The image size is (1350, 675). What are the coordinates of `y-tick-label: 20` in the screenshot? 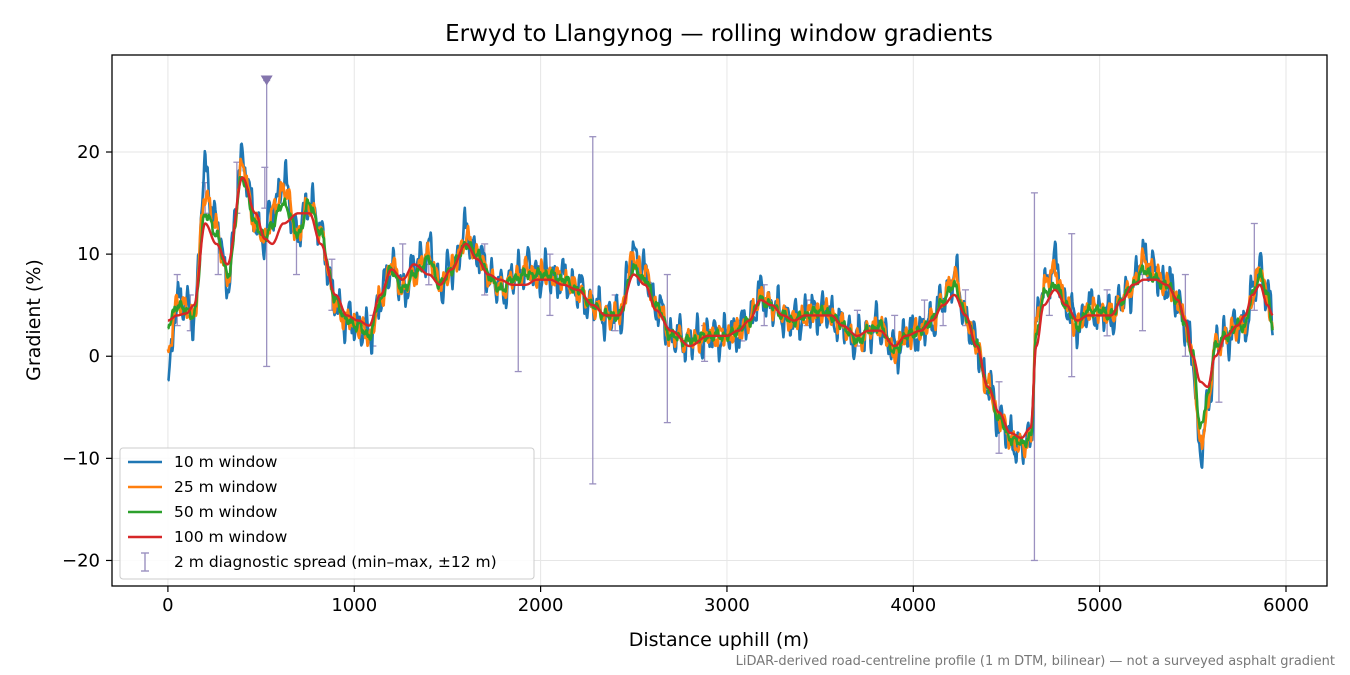 It's located at (88, 152).